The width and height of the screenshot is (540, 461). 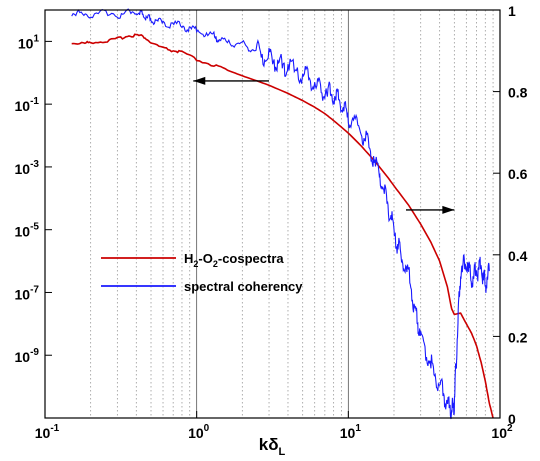 I want to click on y-left-tick-label: 10¹, so click(x=29, y=42).